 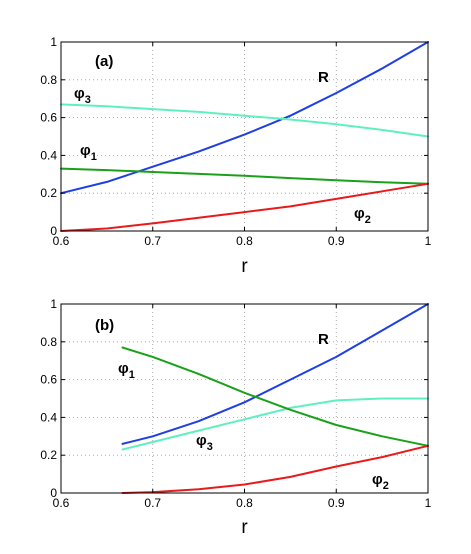 I want to click on panel-label: (a), so click(x=104, y=61).